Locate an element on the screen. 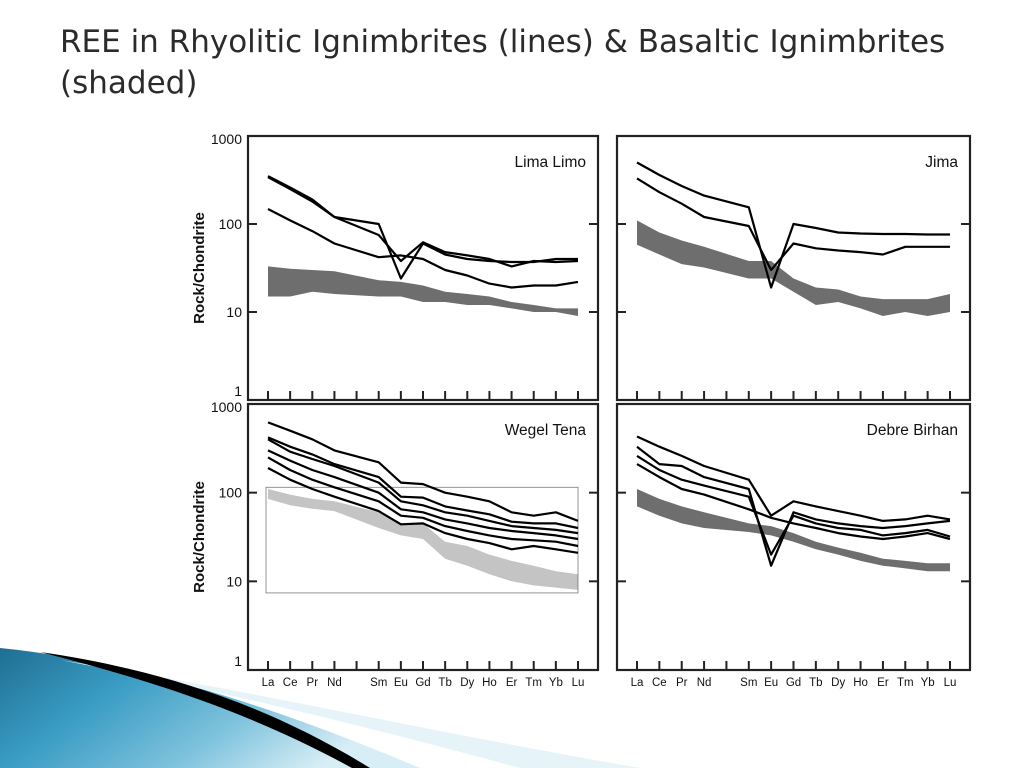 The height and width of the screenshot is (768, 1024). ribbon-dark-swoosh is located at coordinates (205, 710).